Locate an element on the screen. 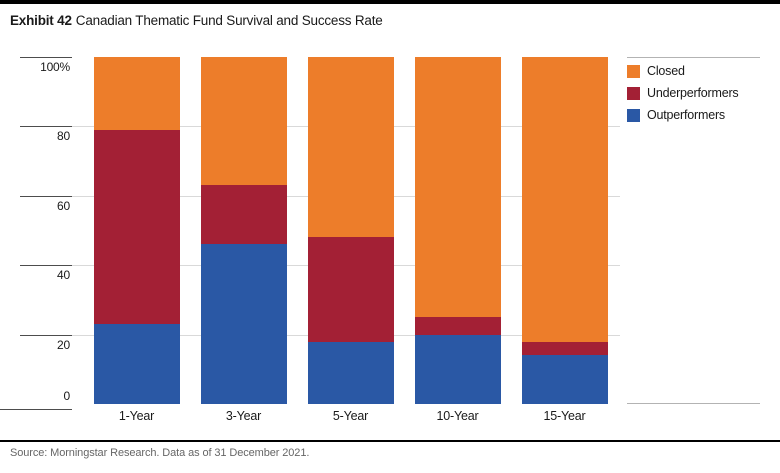 The image size is (780, 473). legend-item-outperformers: Outperformers is located at coordinates (693, 115).